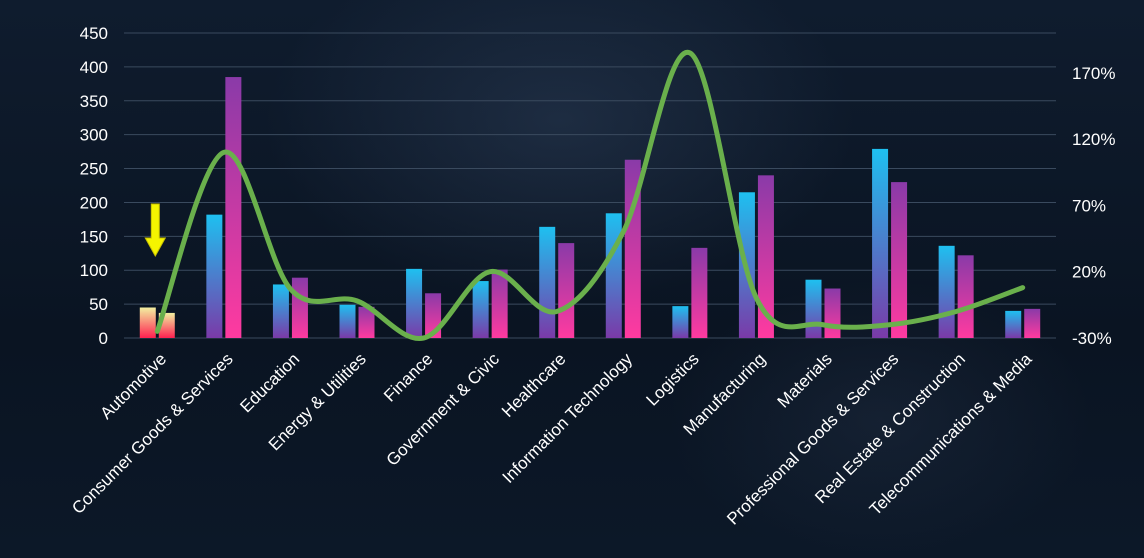 The image size is (1144, 558). What do you see at coordinates (94, 101) in the screenshot?
I see `left-axis-tick-label: 350` at bounding box center [94, 101].